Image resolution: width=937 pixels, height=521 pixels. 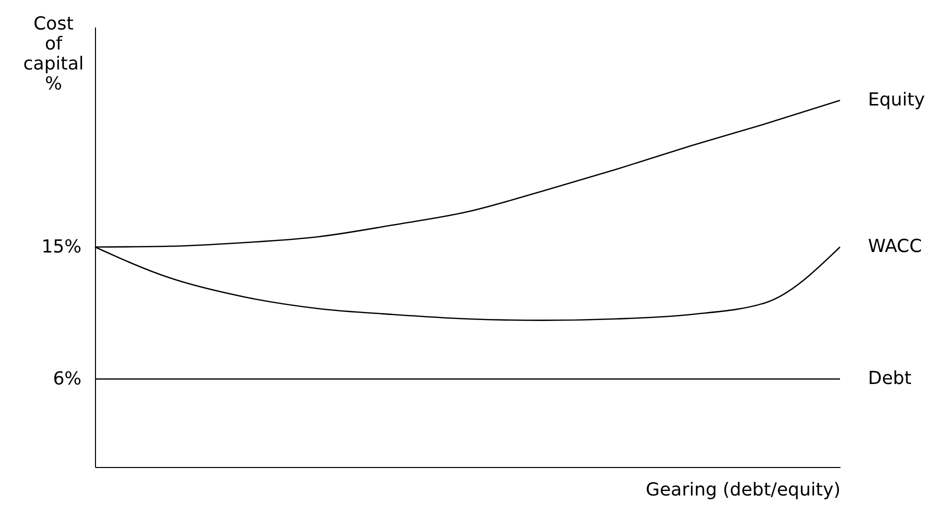 What do you see at coordinates (61, 247) in the screenshot?
I see `y-tick-label: 15%` at bounding box center [61, 247].